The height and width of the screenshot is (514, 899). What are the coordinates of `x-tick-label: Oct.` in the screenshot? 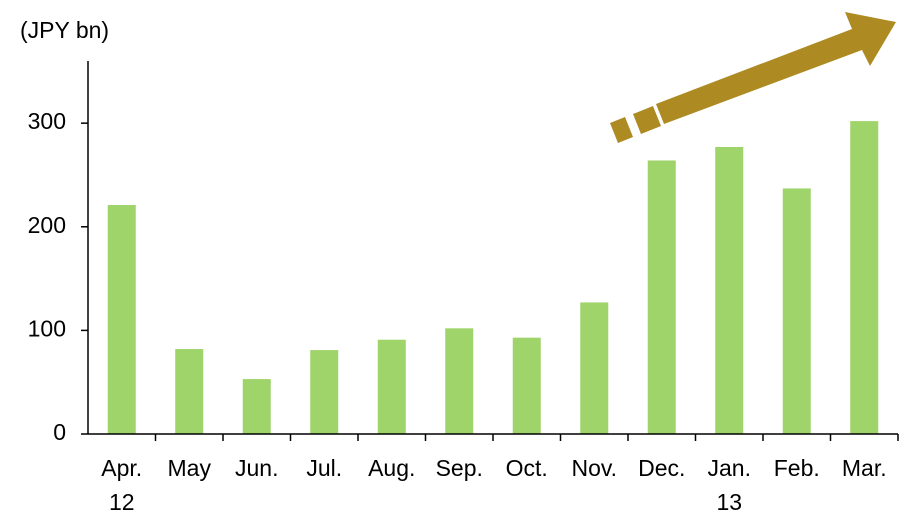 It's located at (527, 468).